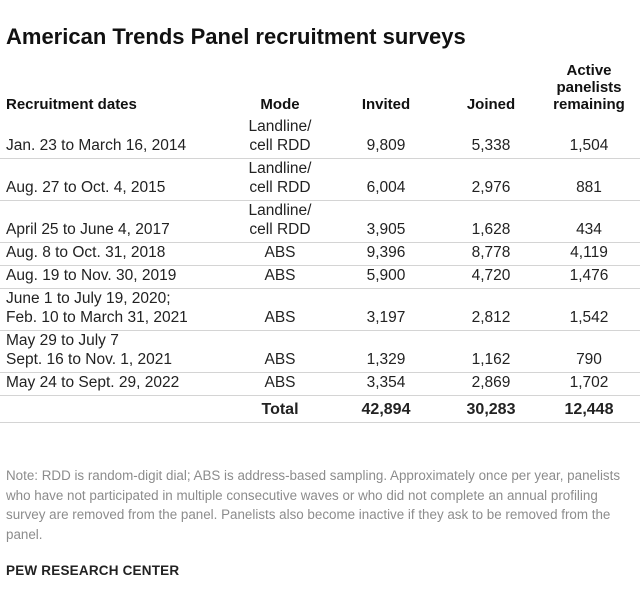  What do you see at coordinates (386, 229) in the screenshot?
I see `cell-invited: 3,905` at bounding box center [386, 229].